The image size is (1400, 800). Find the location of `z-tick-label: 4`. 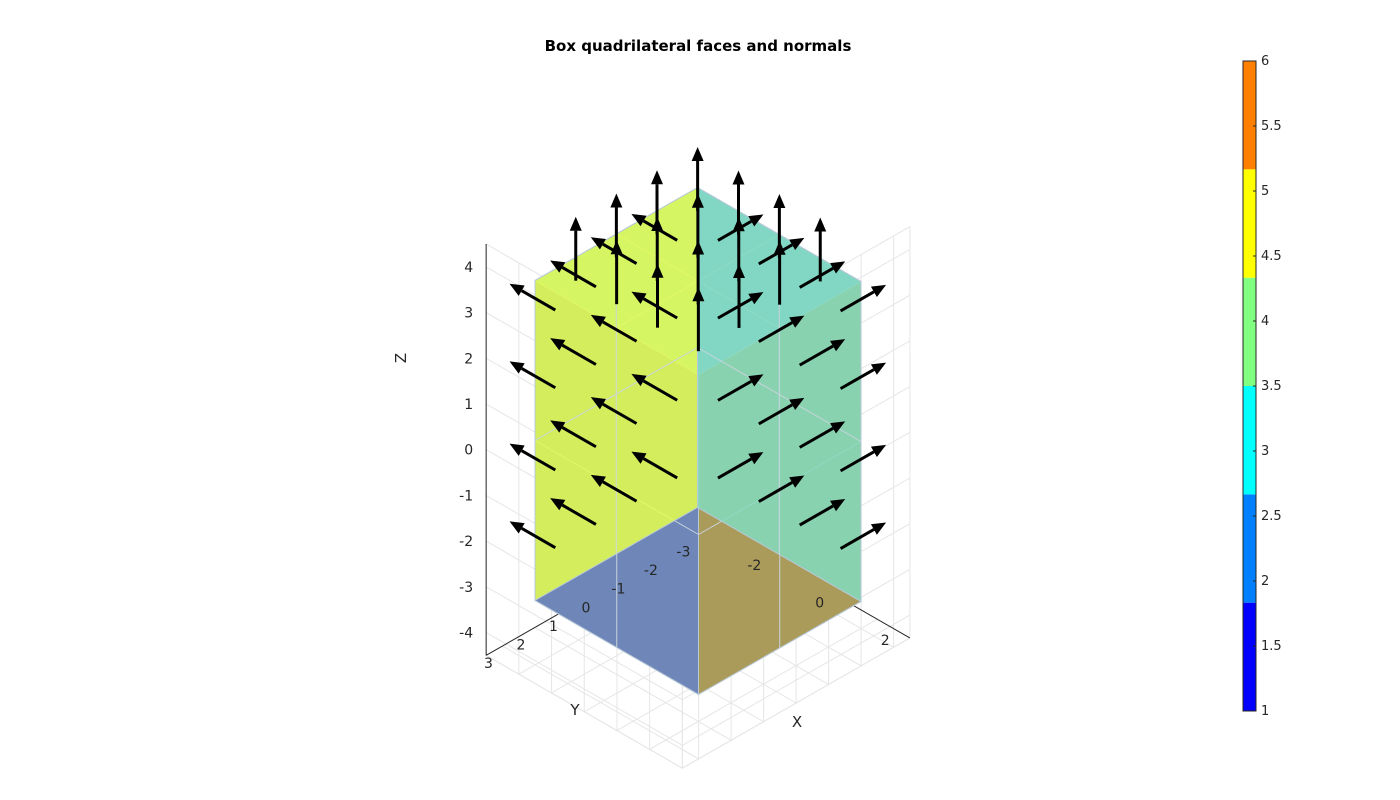

z-tick-label: 4 is located at coordinates (468, 268).